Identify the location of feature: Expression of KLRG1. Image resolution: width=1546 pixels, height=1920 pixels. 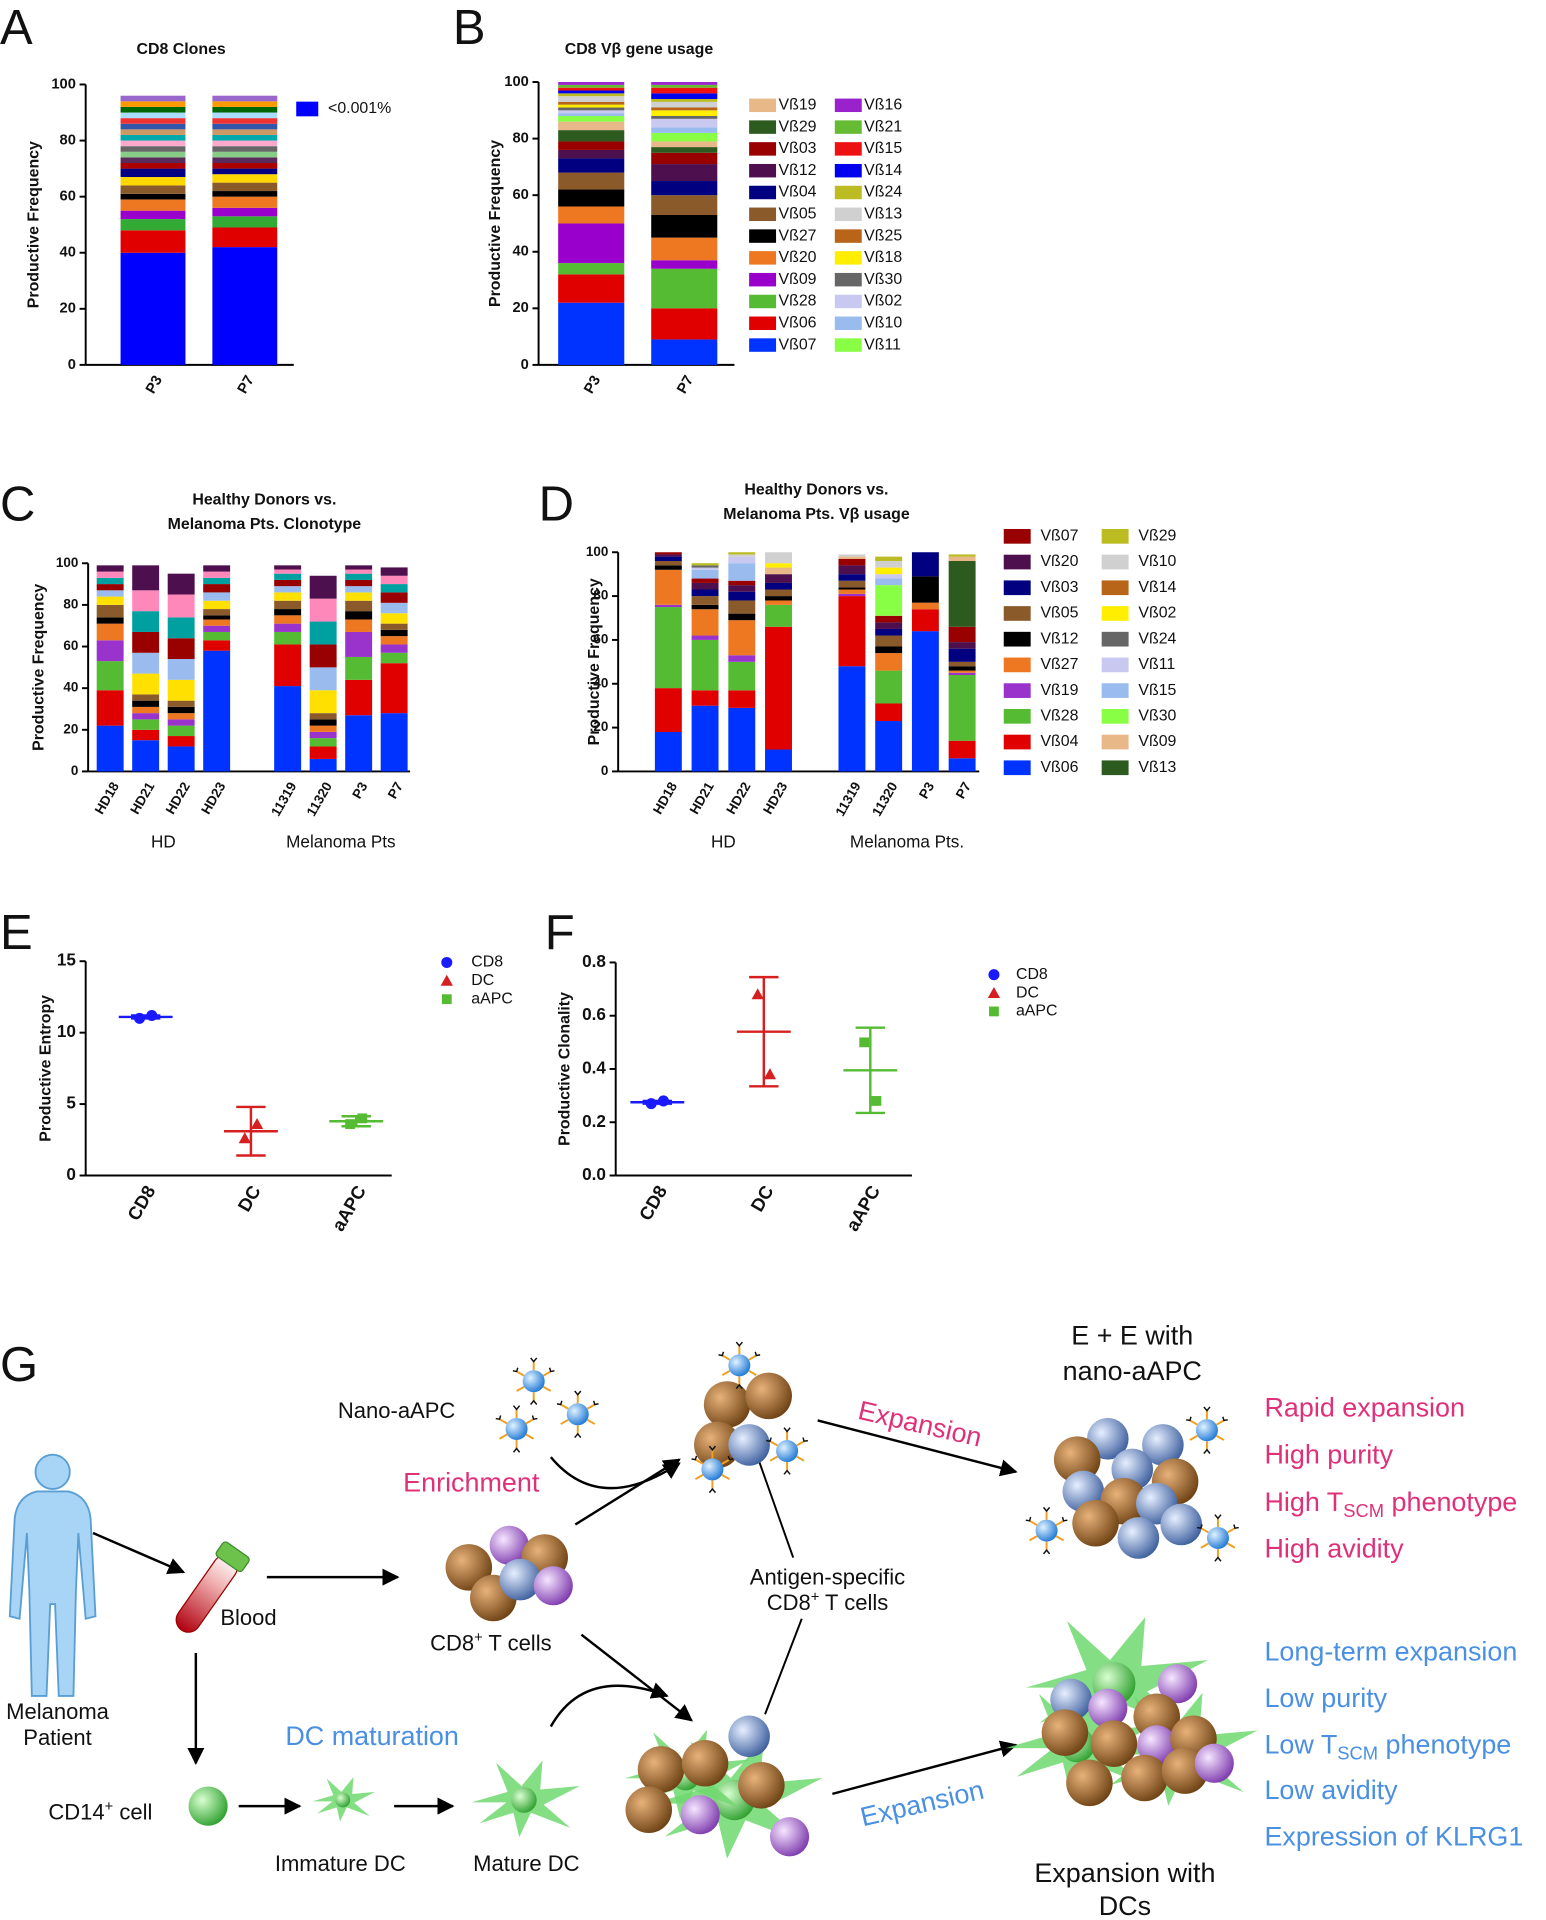
(1393, 1836).